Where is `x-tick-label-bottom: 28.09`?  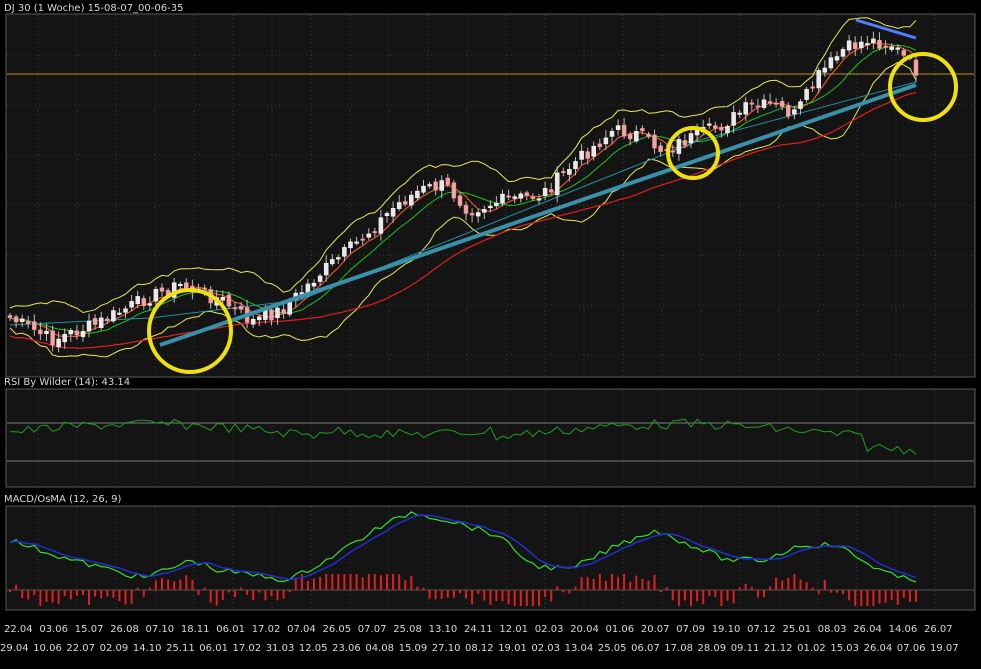 x-tick-label-bottom: 28.09 is located at coordinates (712, 648).